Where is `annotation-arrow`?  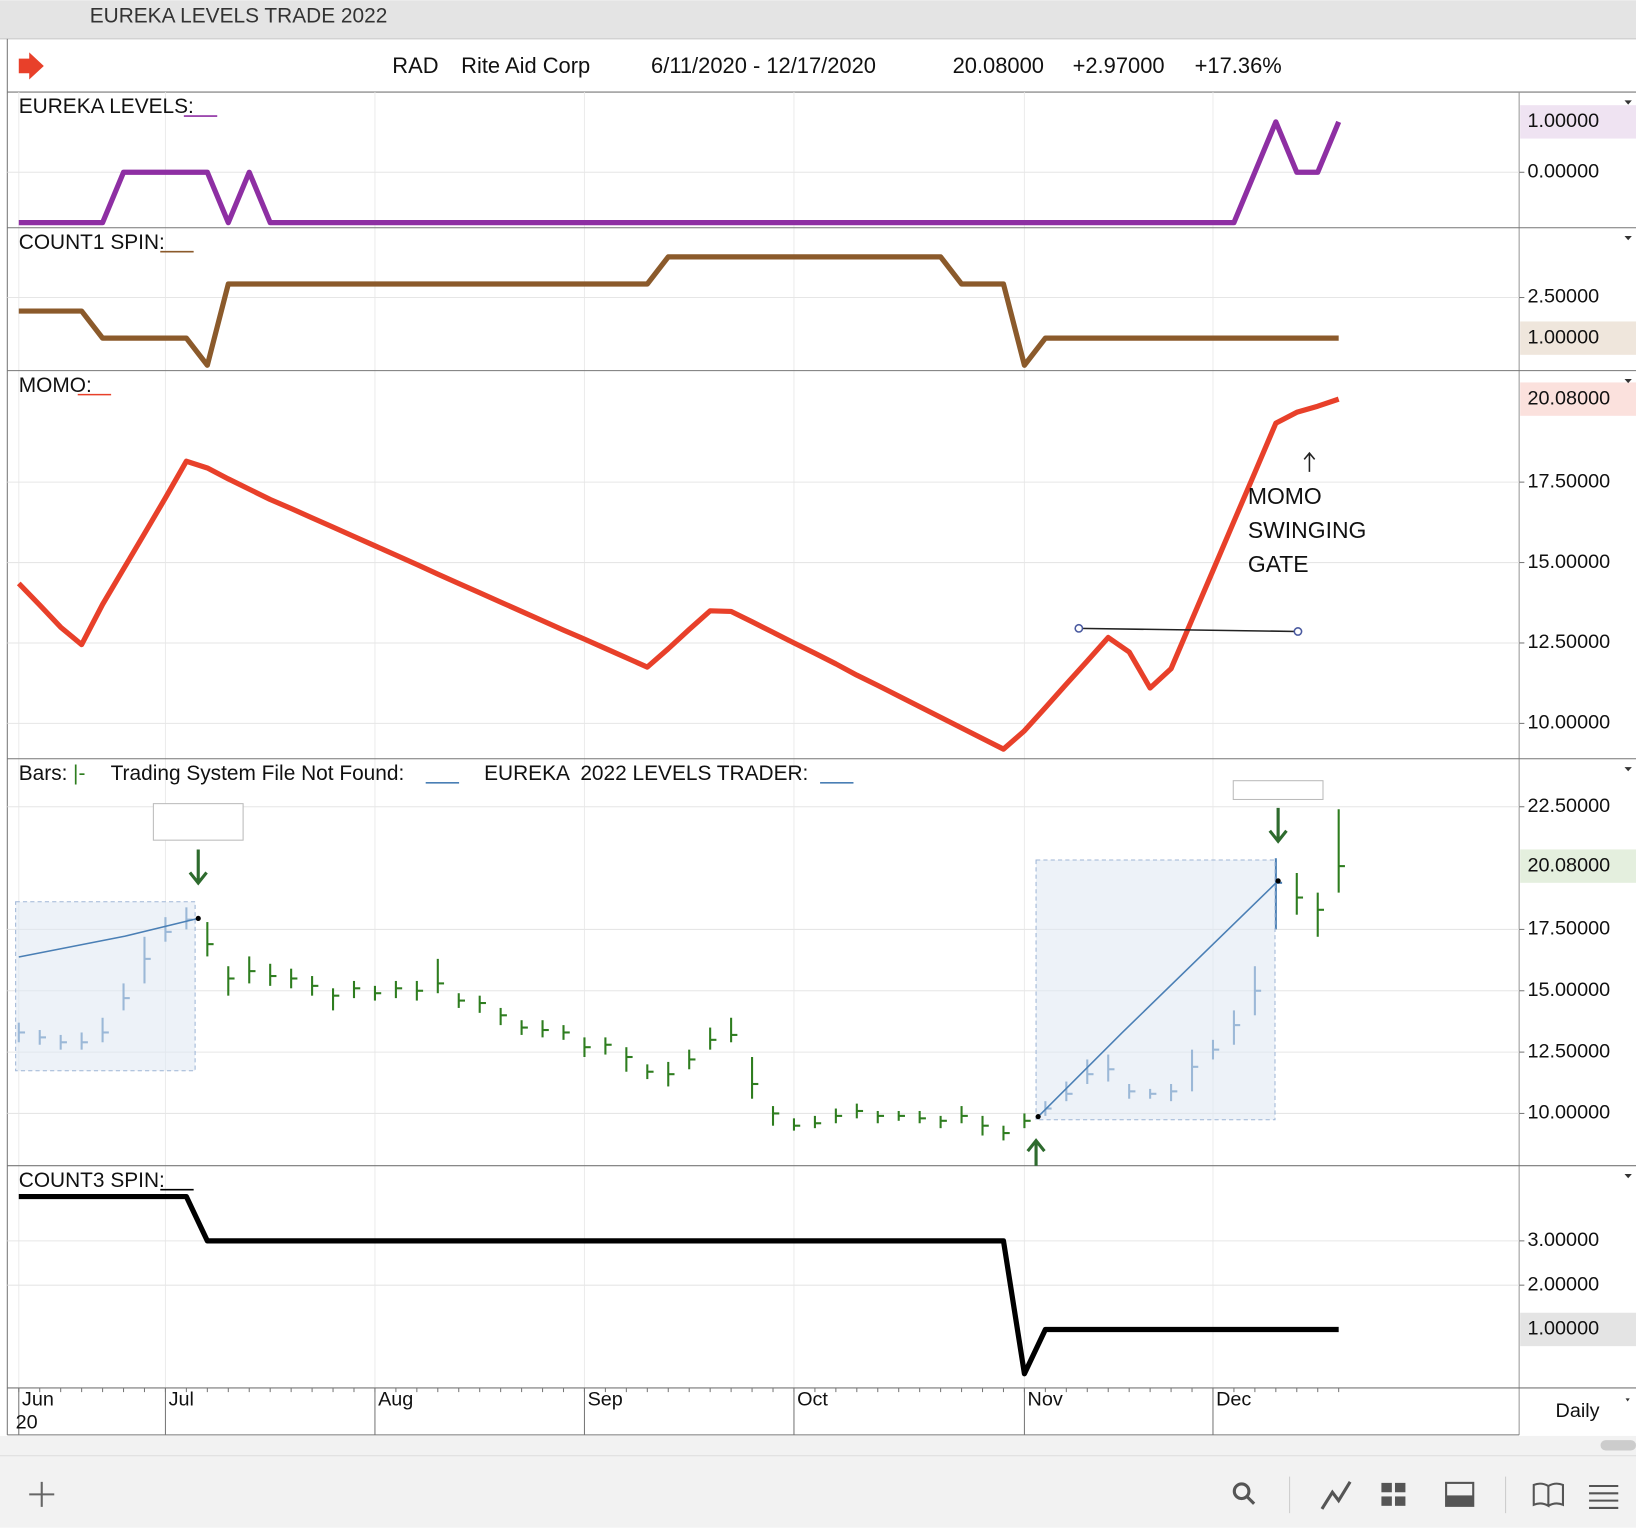 annotation-arrow is located at coordinates (1309, 461).